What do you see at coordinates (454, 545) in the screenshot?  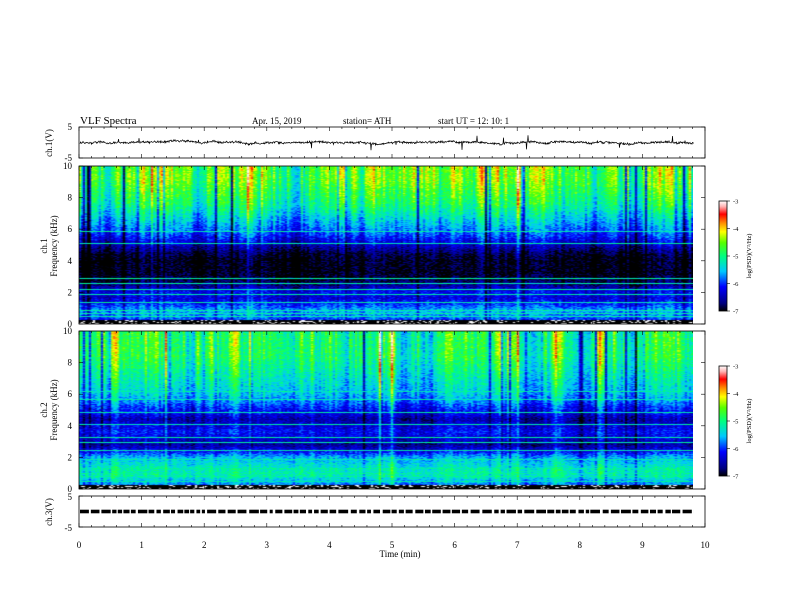 I see `x-tick-label: 6` at bounding box center [454, 545].